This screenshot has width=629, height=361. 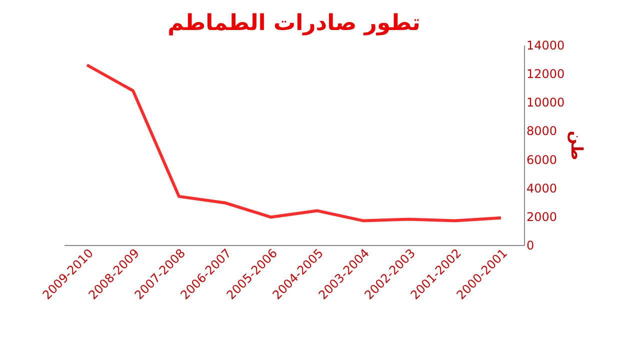 I want to click on y-axis-title: طن, so click(x=577, y=145).